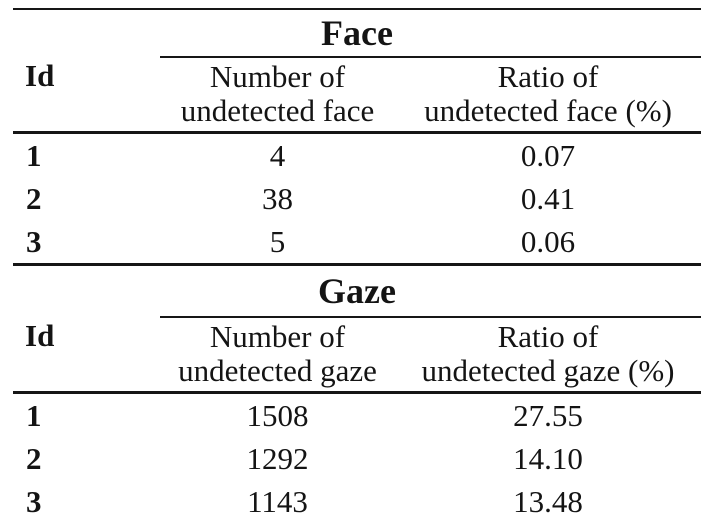  I want to click on face-count-header-line1: Number of, so click(277, 76).